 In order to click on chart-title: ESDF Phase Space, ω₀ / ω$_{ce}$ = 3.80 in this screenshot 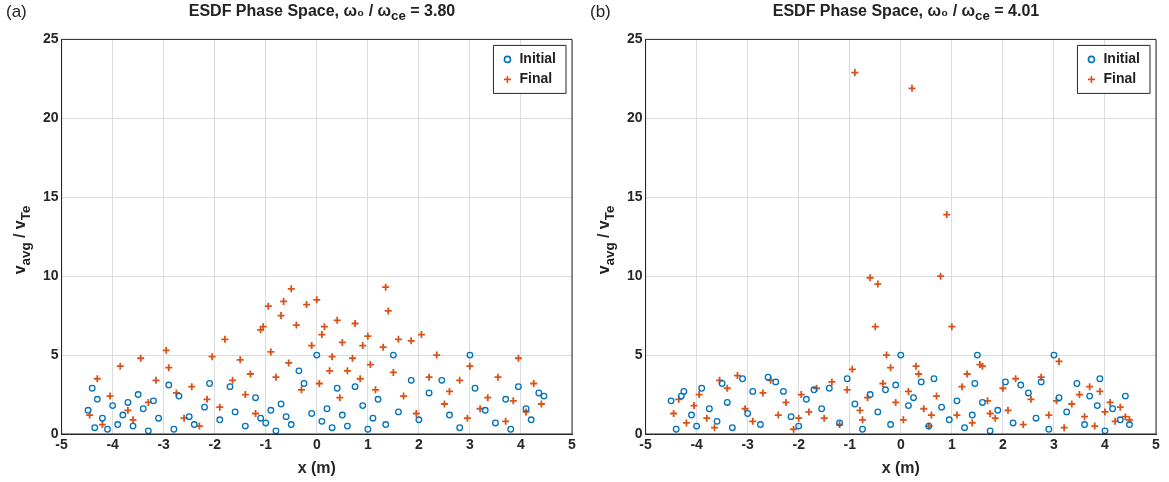, I will do `click(322, 13)`.